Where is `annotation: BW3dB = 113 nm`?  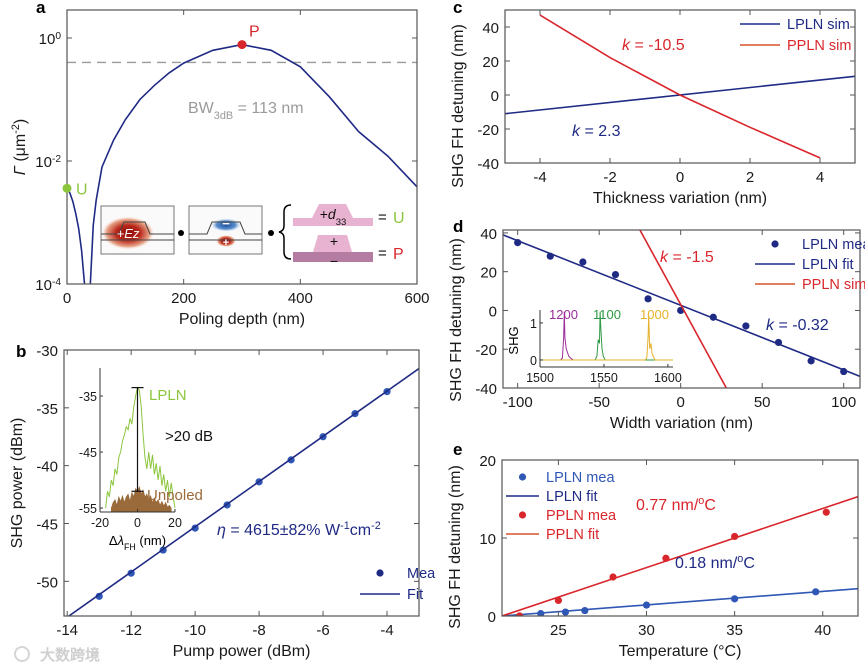
annotation: BW3dB = 113 nm is located at coordinates (246, 111).